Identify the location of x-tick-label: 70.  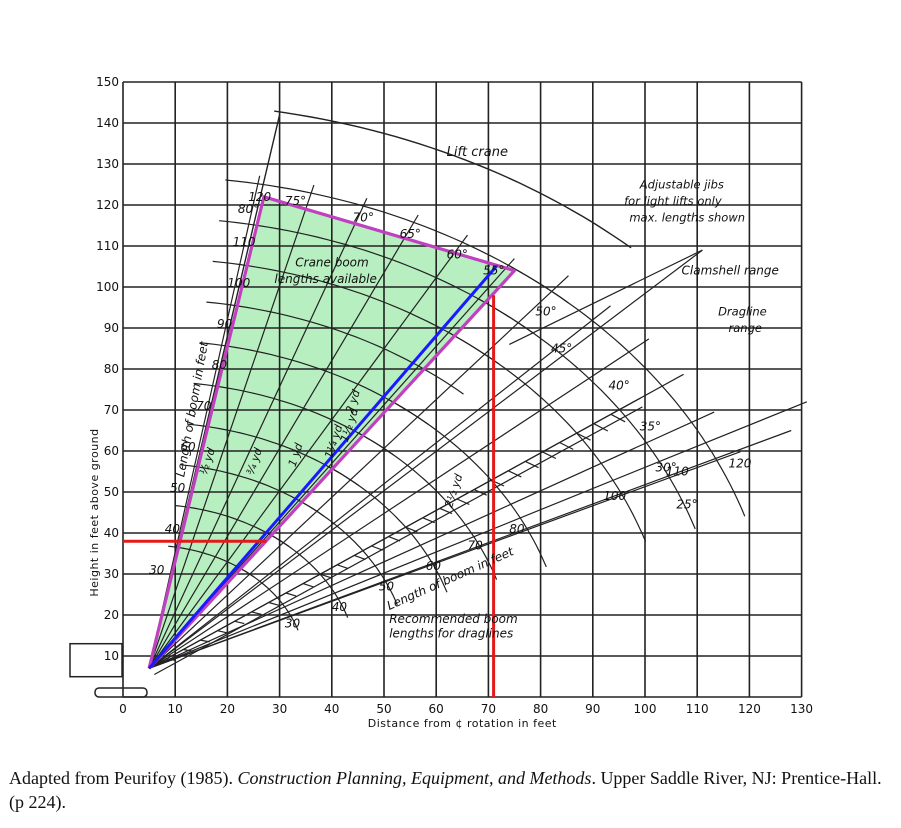
(488, 709).